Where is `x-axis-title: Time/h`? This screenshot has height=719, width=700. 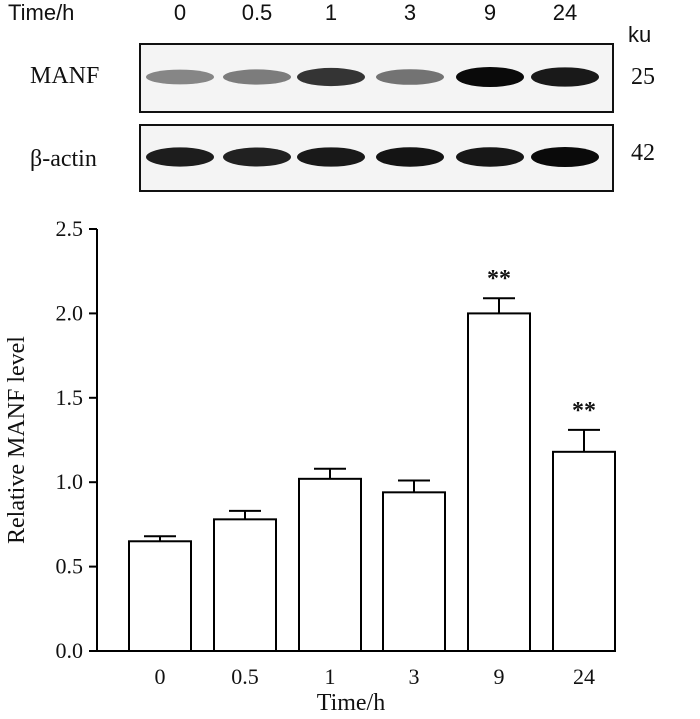
x-axis-title: Time/h is located at coordinates (351, 703).